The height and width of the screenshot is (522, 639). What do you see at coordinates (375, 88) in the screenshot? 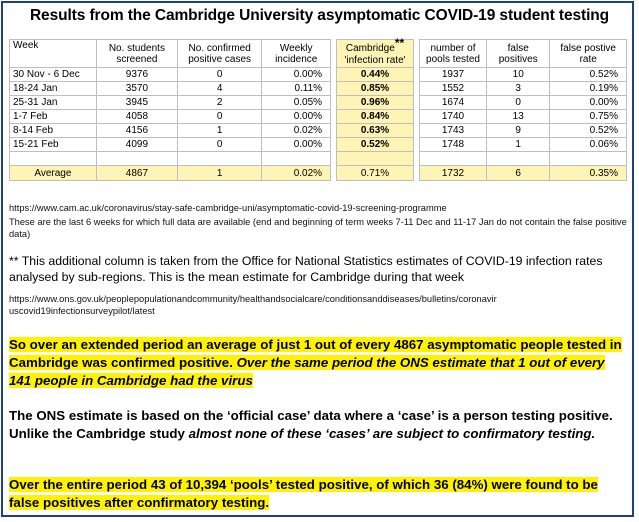
I see `cell-cambridge-rate: 0.85%` at bounding box center [375, 88].